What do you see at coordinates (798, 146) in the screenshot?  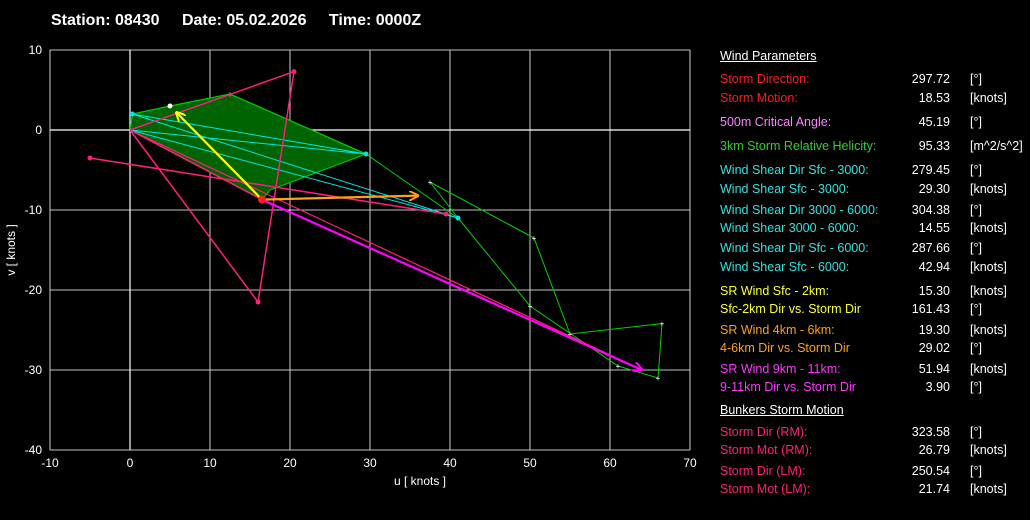 I see `parameter-label: 3km Storm Relative Helicity:` at bounding box center [798, 146].